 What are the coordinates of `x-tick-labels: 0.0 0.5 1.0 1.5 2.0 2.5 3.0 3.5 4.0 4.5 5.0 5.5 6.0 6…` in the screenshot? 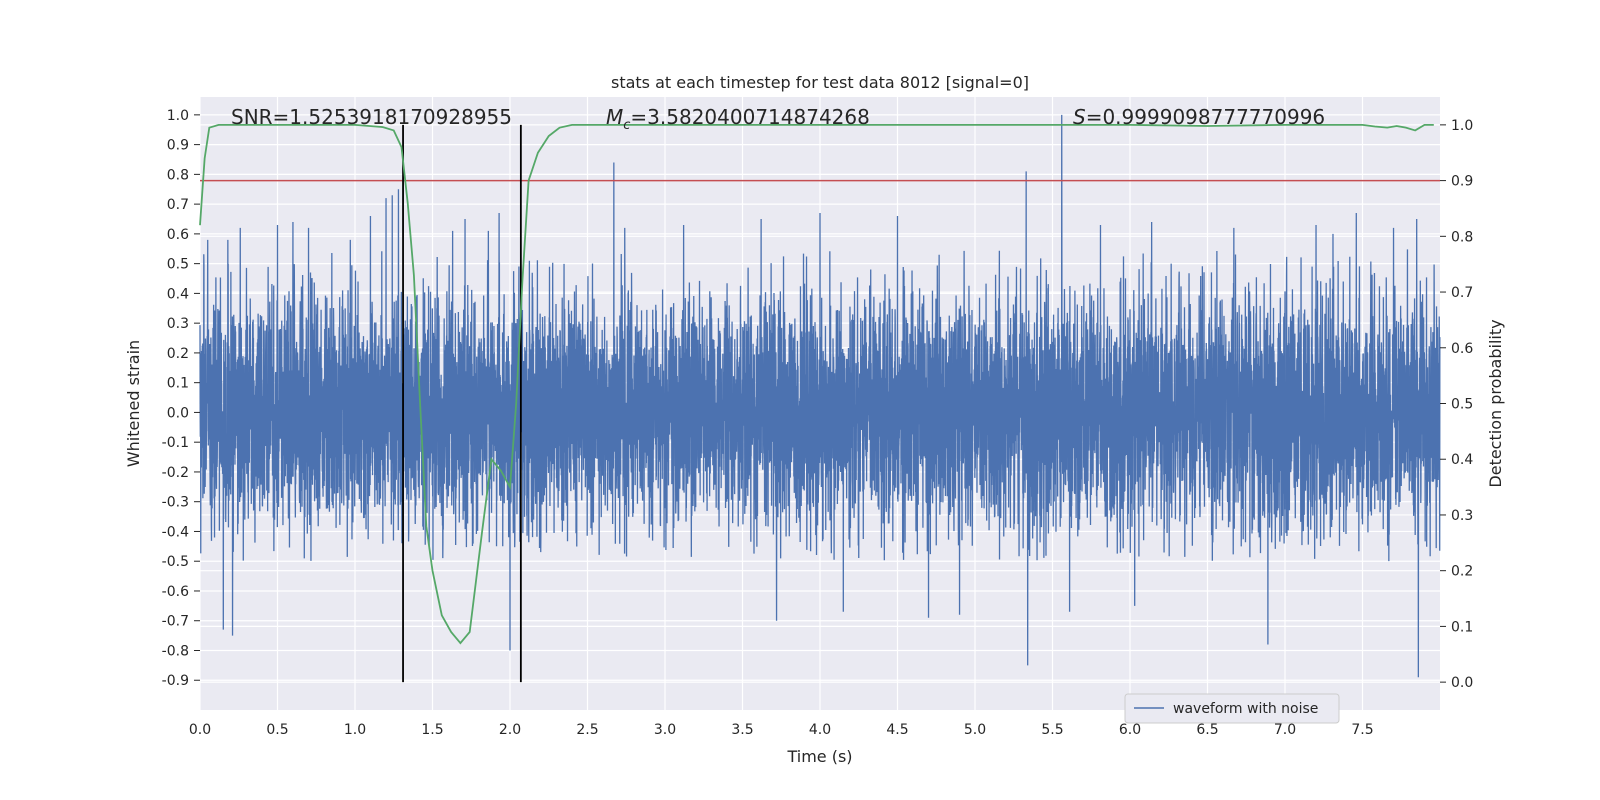 It's located at (781, 730).